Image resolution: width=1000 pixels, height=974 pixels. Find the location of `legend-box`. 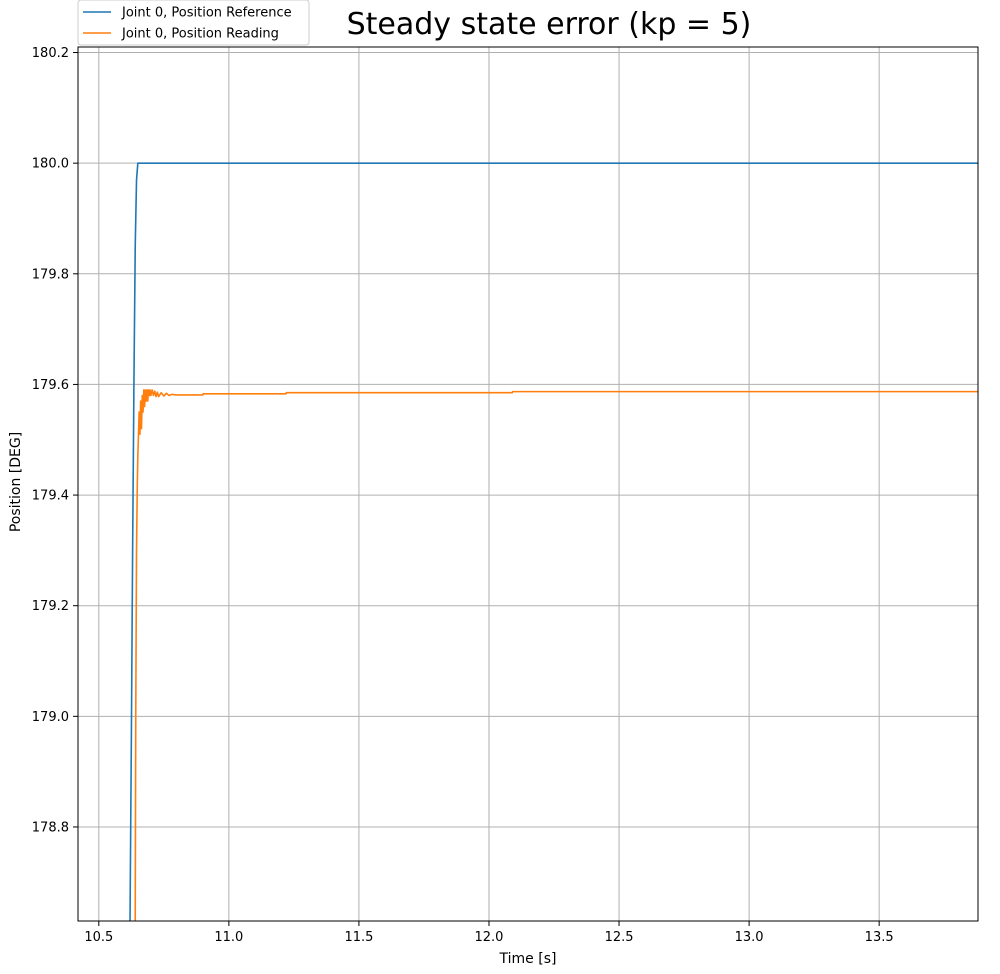

legend-box is located at coordinates (193, 23).